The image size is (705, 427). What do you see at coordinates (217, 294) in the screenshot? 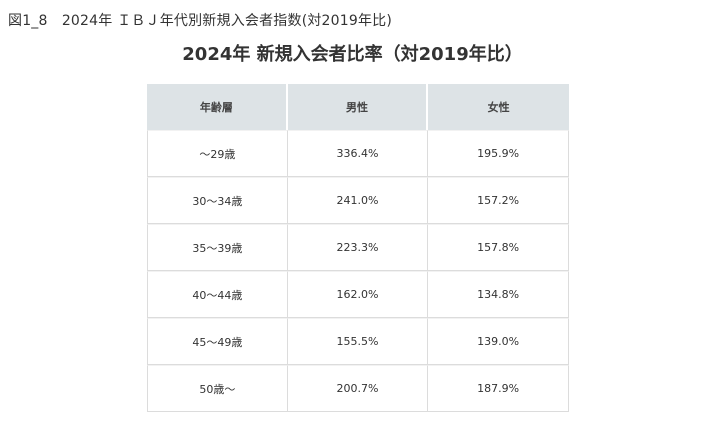
I see `age-cell: 40～44歳` at bounding box center [217, 294].